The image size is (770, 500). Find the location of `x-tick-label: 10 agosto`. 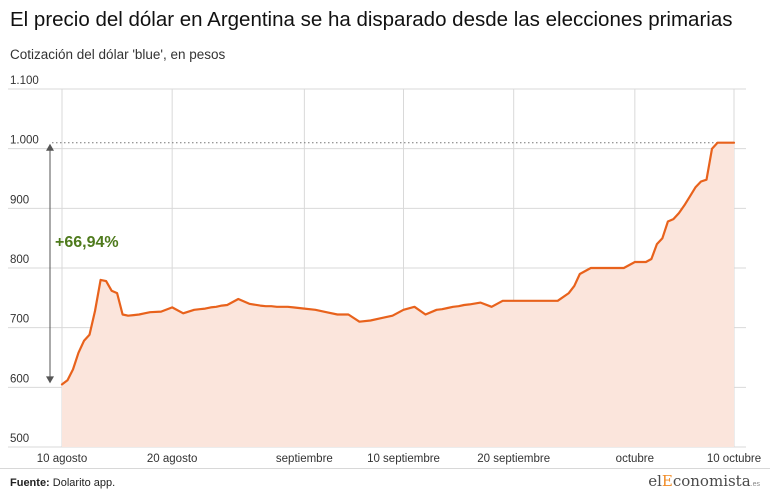

x-tick-label: 10 agosto is located at coordinates (62, 459).